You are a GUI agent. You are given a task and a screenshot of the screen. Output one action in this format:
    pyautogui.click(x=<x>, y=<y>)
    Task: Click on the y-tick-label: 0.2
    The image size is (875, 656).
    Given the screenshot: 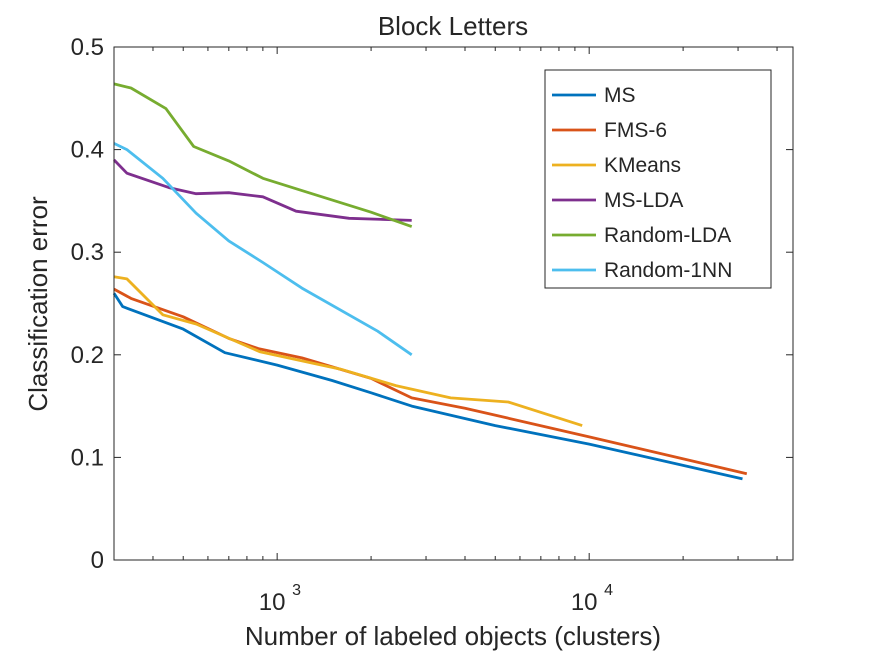 What is the action you would take?
    pyautogui.click(x=87, y=355)
    